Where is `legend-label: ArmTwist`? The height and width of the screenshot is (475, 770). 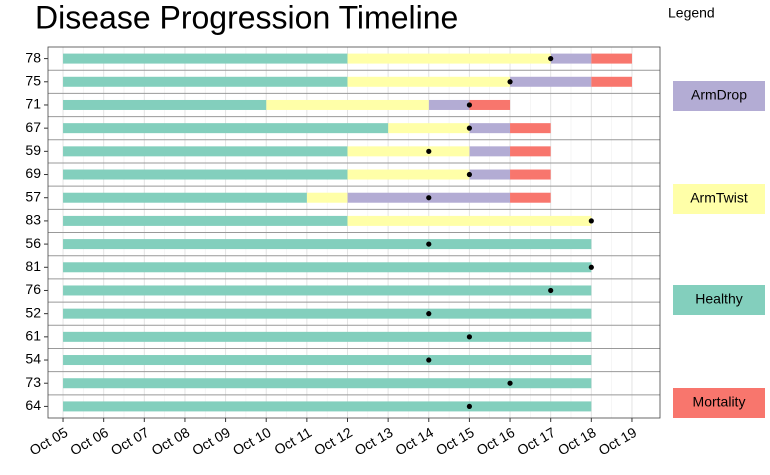 legend-label: ArmTwist is located at coordinates (719, 198).